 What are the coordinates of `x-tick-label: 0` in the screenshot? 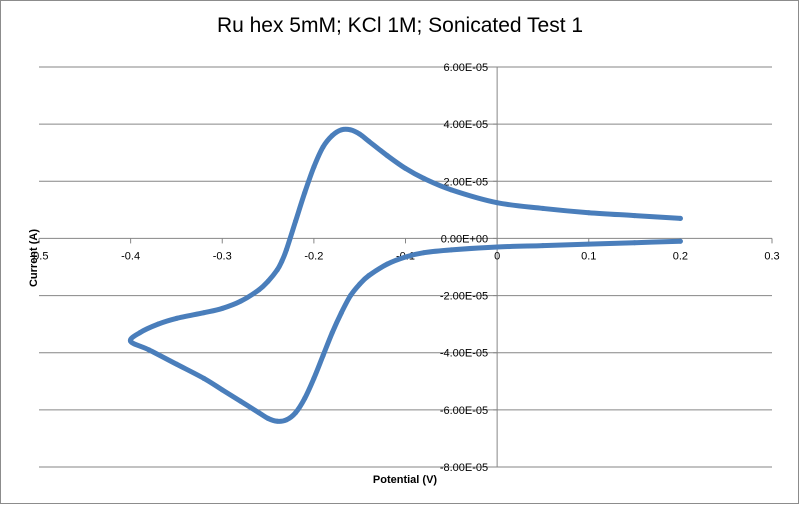 It's located at (497, 256).